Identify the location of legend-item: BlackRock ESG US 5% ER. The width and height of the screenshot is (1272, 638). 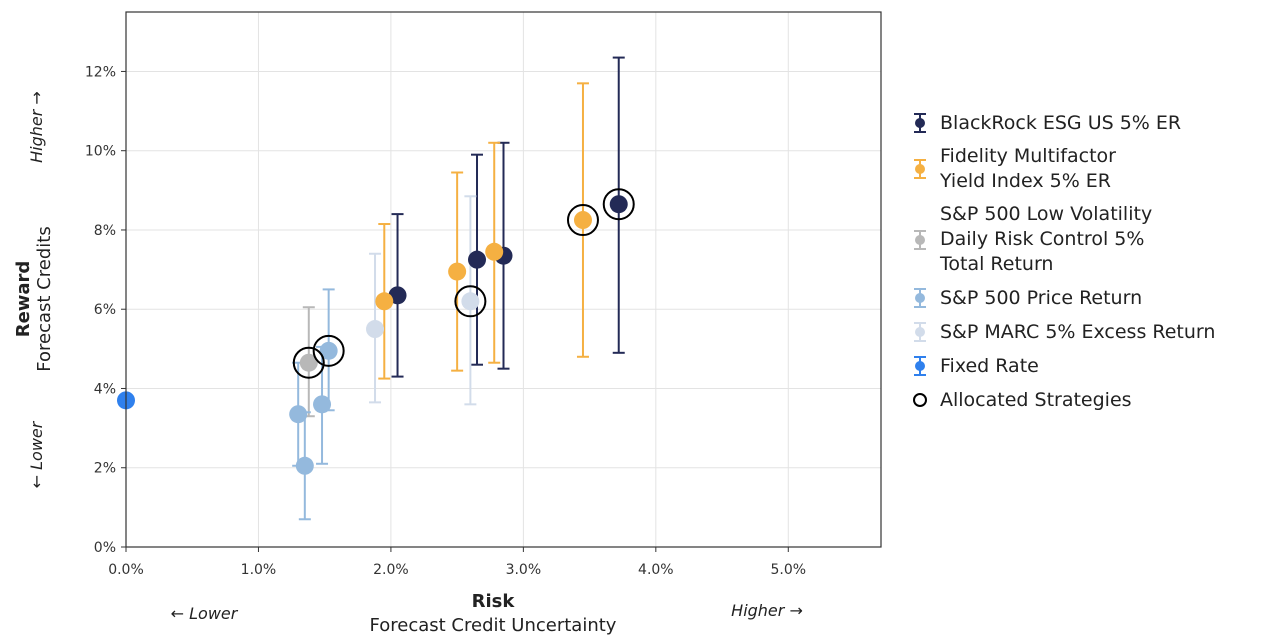
(1085, 123).